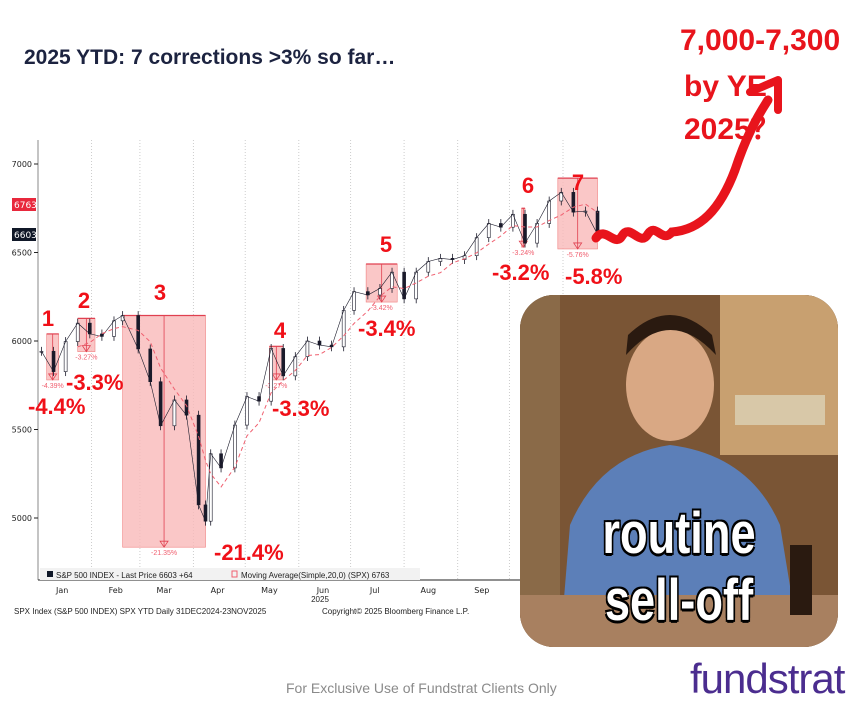 Image resolution: width=864 pixels, height=706 pixels. What do you see at coordinates (269, 590) in the screenshot?
I see `x-tick-label: May` at bounding box center [269, 590].